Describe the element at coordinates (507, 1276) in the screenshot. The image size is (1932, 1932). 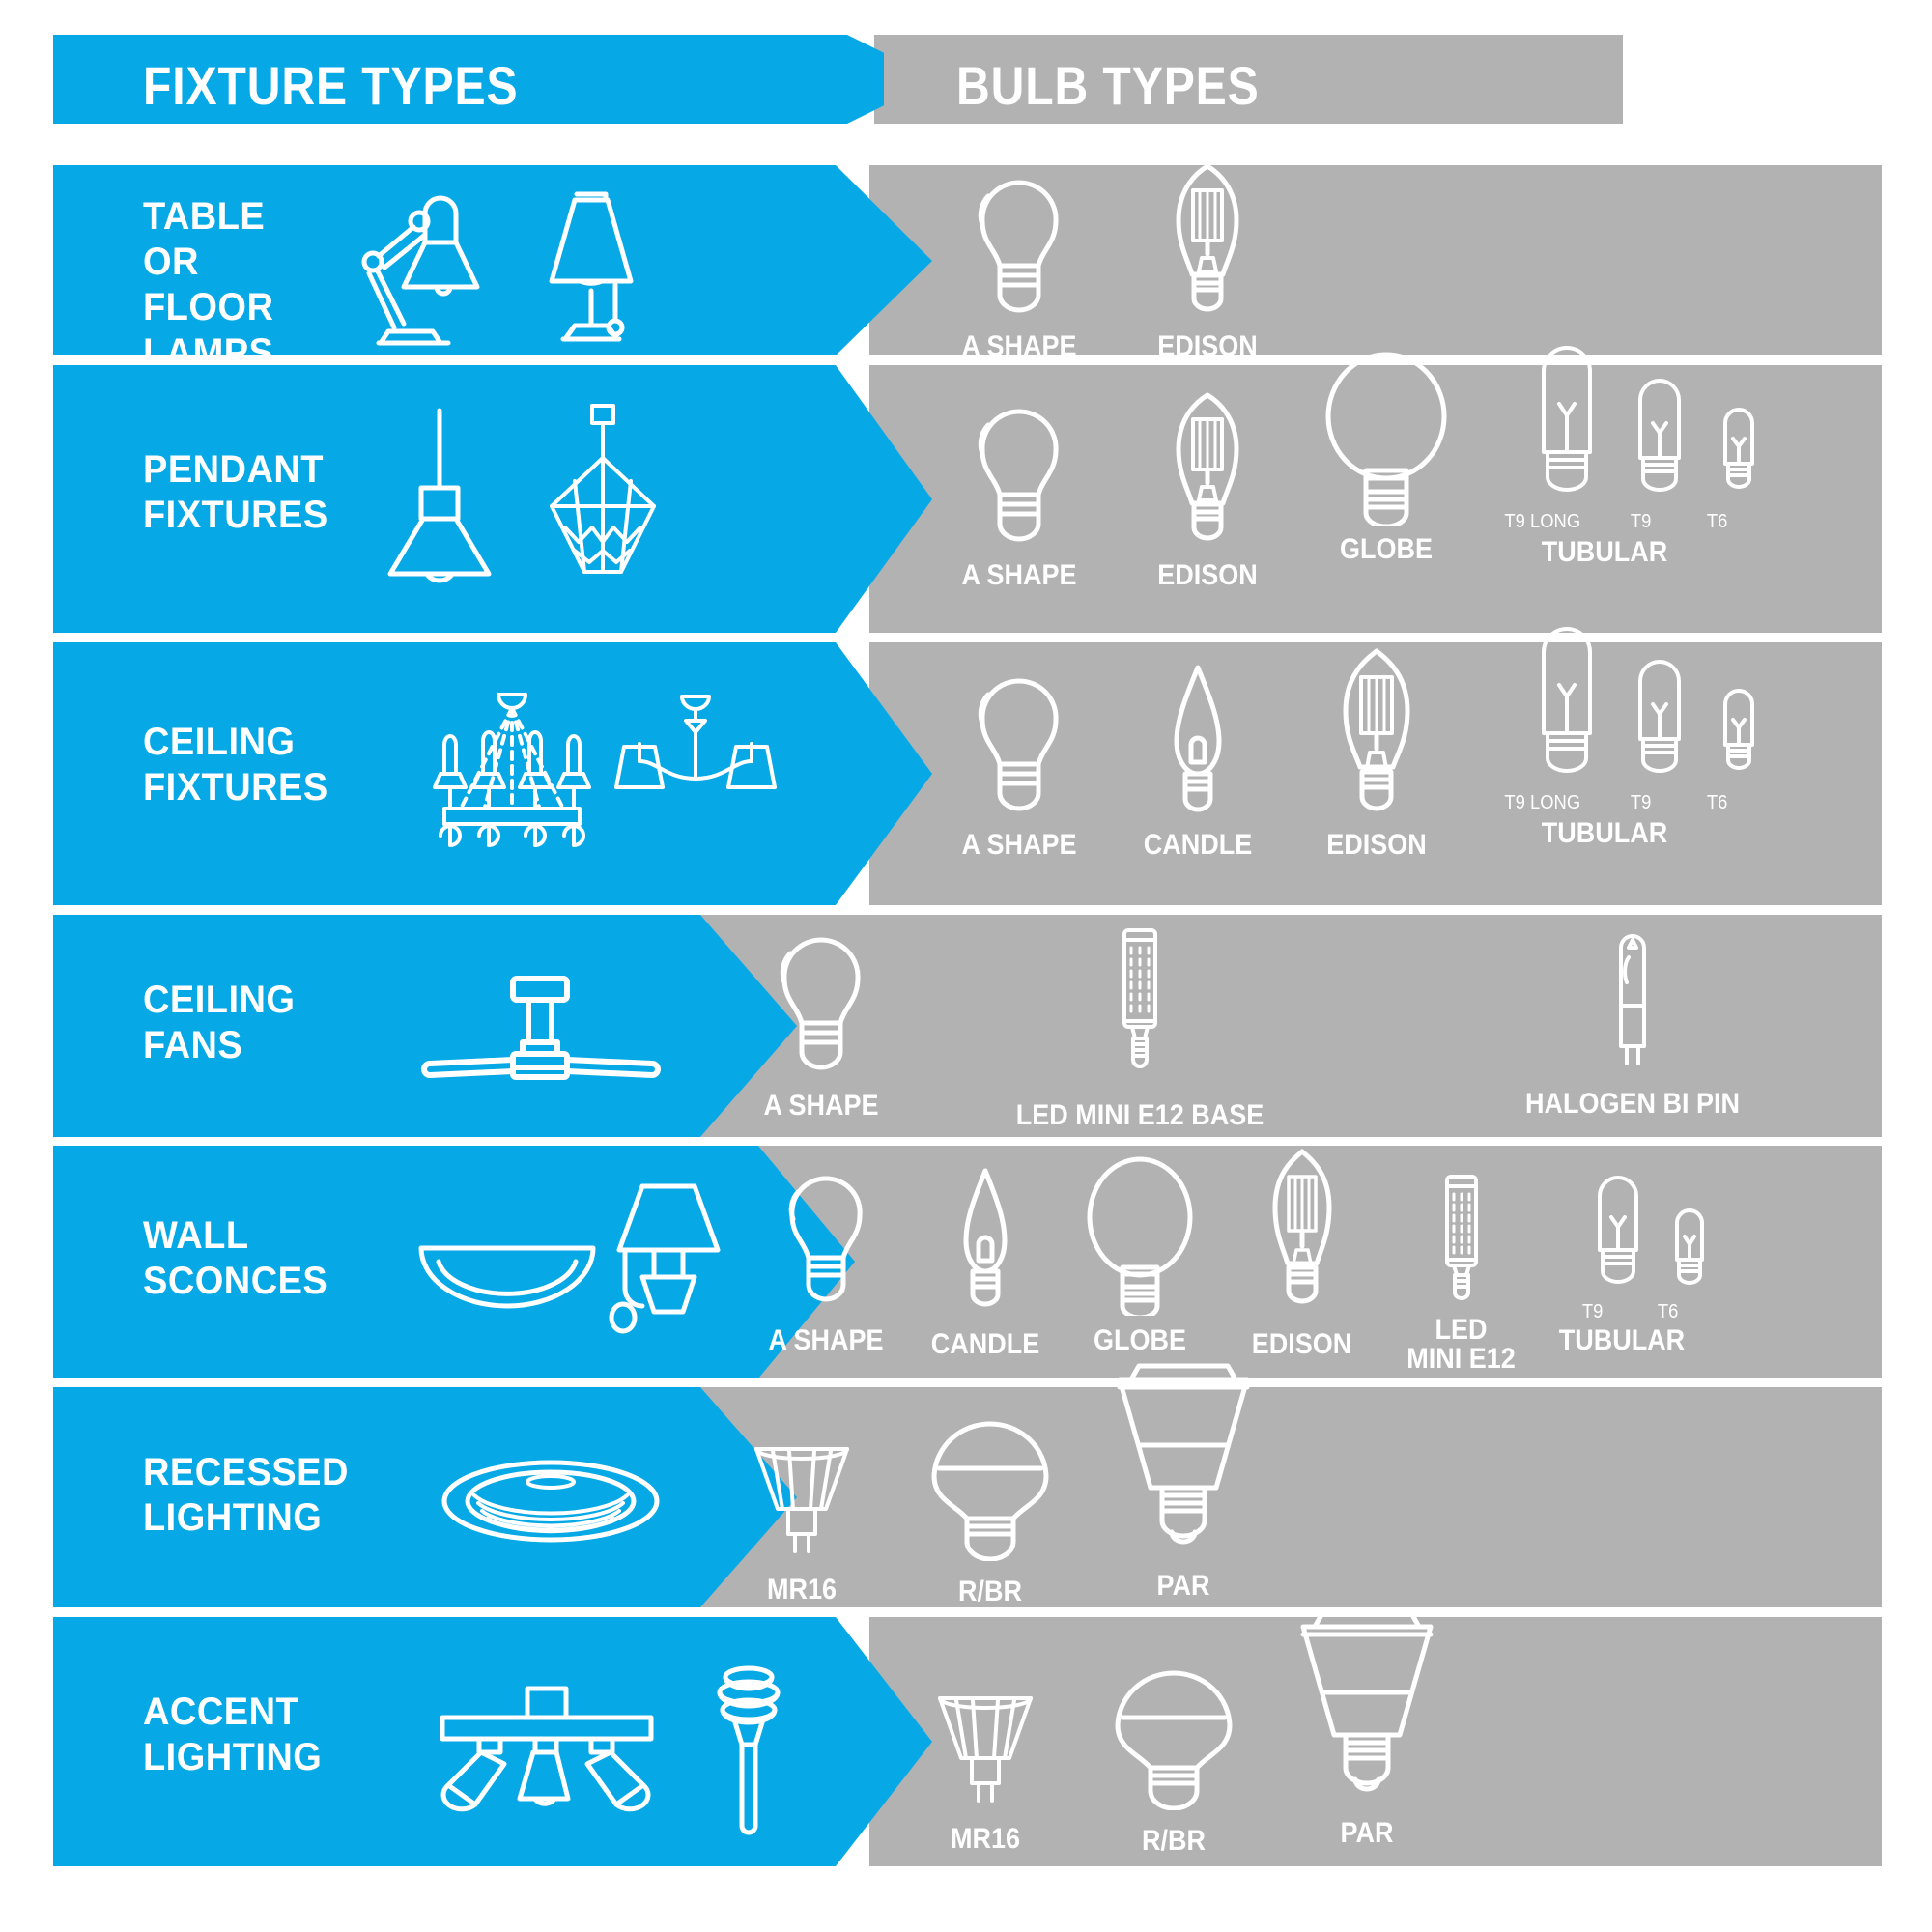
I see `wall-sconce-bowl-icon` at that location.